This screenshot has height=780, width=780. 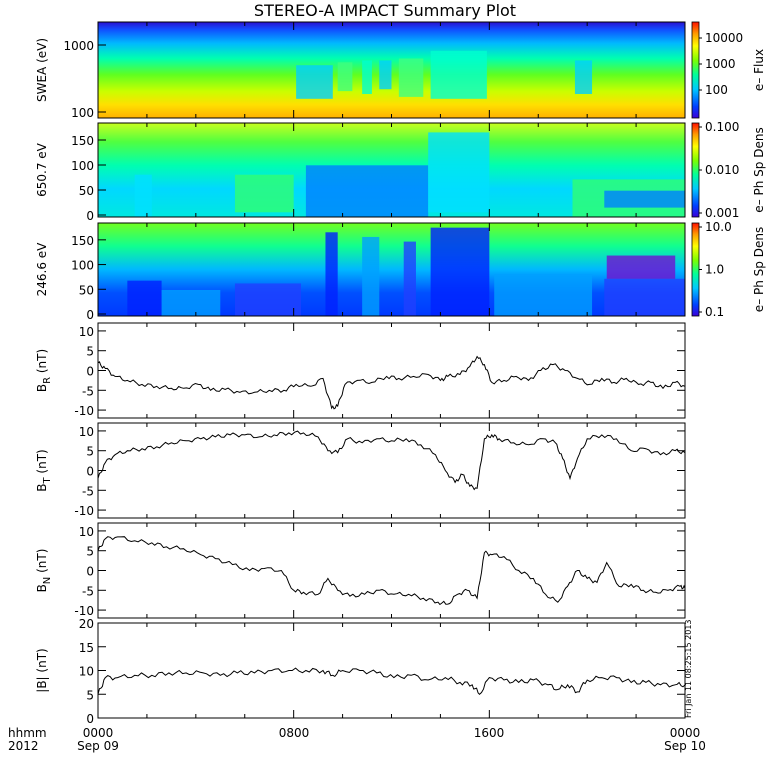 I want to click on footer-start-time: 0000, so click(x=98, y=733).